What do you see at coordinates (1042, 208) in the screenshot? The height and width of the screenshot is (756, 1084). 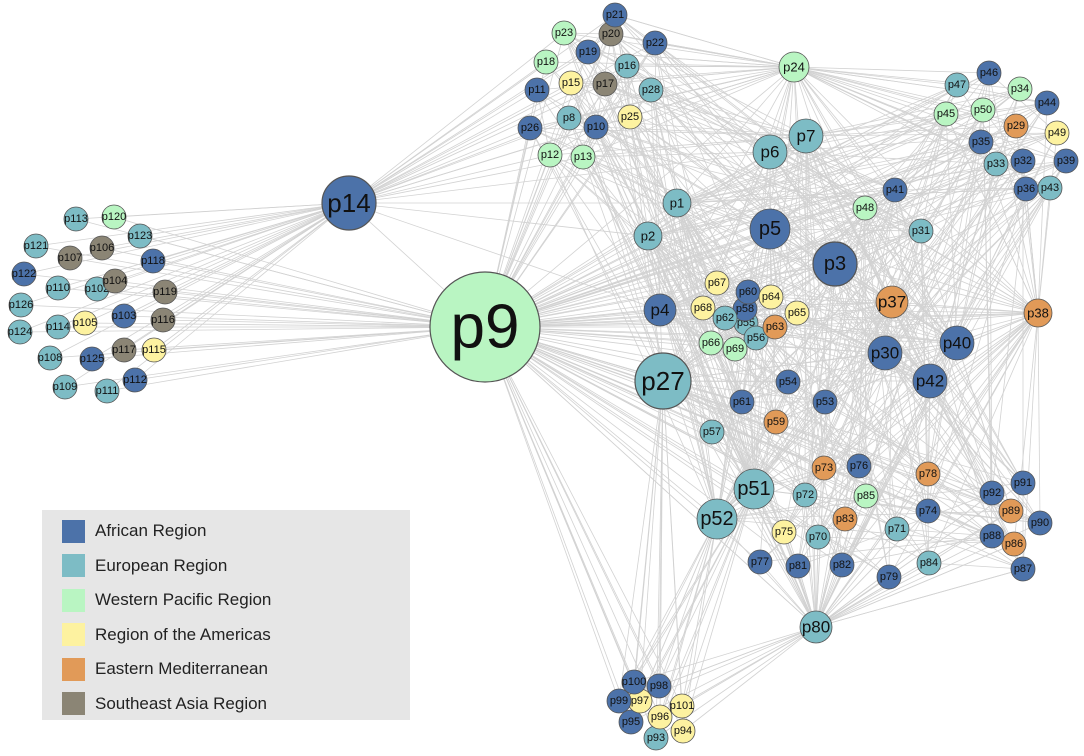 I see `edge-p38-p44` at bounding box center [1042, 208].